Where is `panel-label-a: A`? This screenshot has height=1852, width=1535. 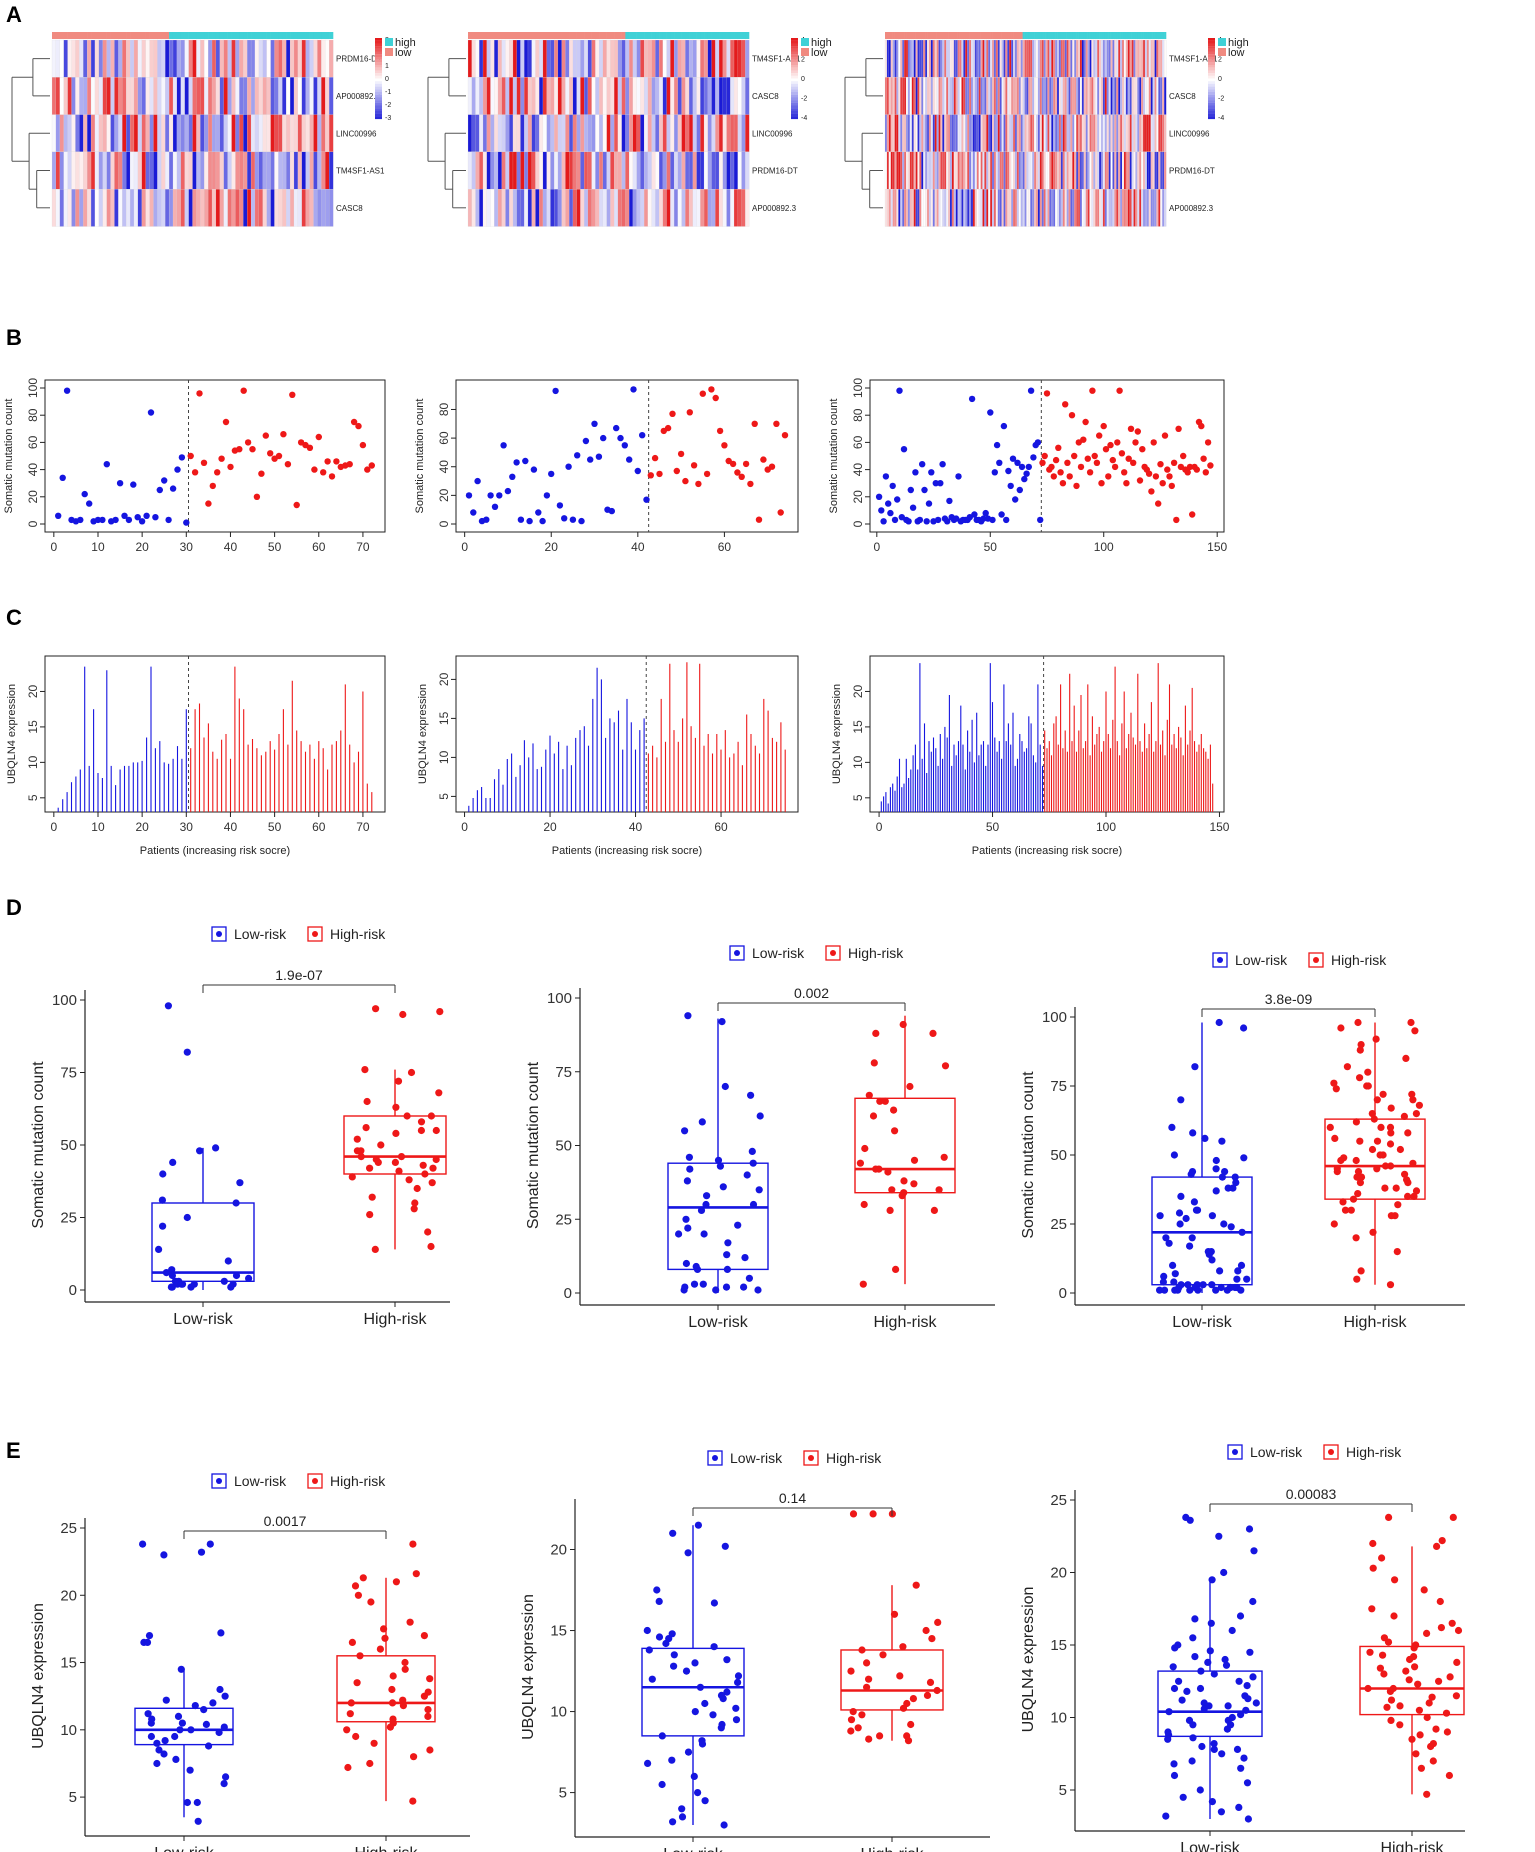
panel-label-a: A is located at coordinates (14, 14).